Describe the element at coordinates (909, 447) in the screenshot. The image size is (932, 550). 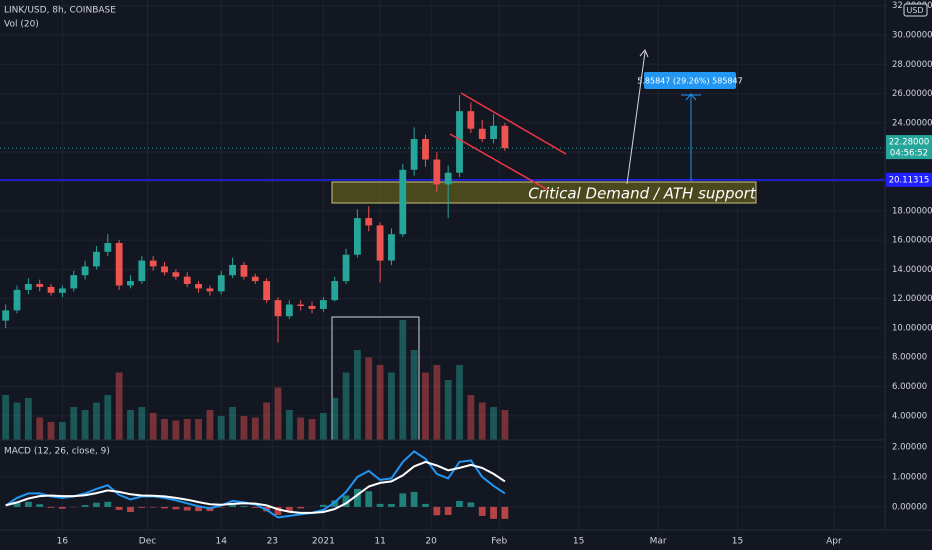
I see `y2-tick-label: 2.00000` at that location.